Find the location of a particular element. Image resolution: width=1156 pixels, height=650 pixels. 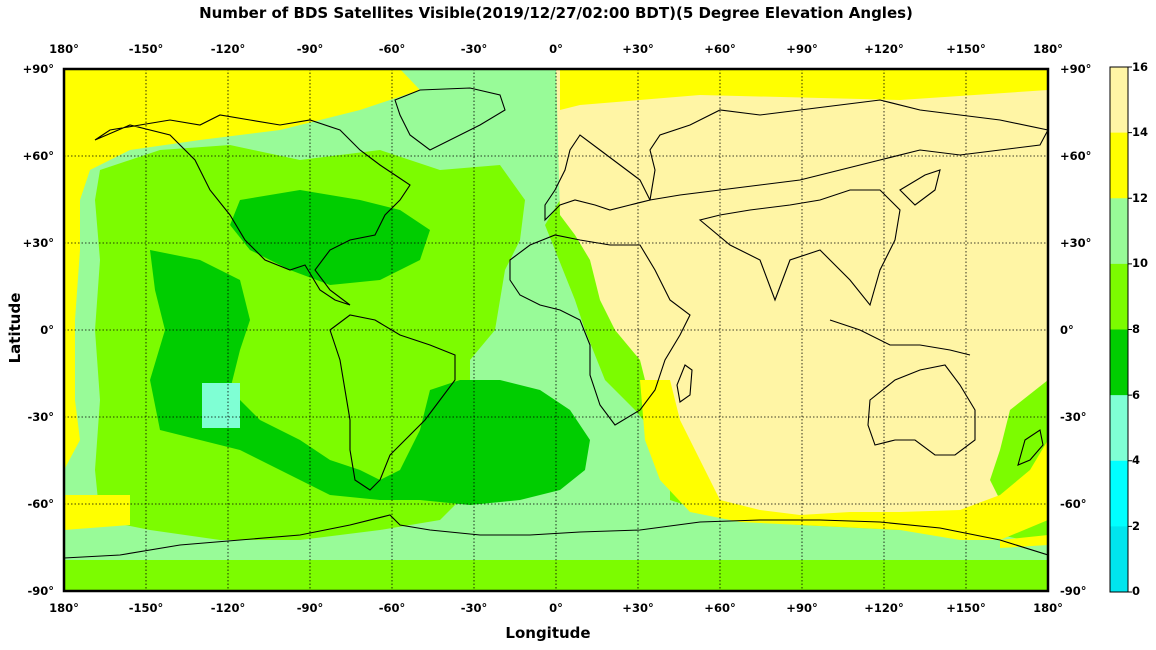

y-tick-left: 0° is located at coordinates (47, 330).